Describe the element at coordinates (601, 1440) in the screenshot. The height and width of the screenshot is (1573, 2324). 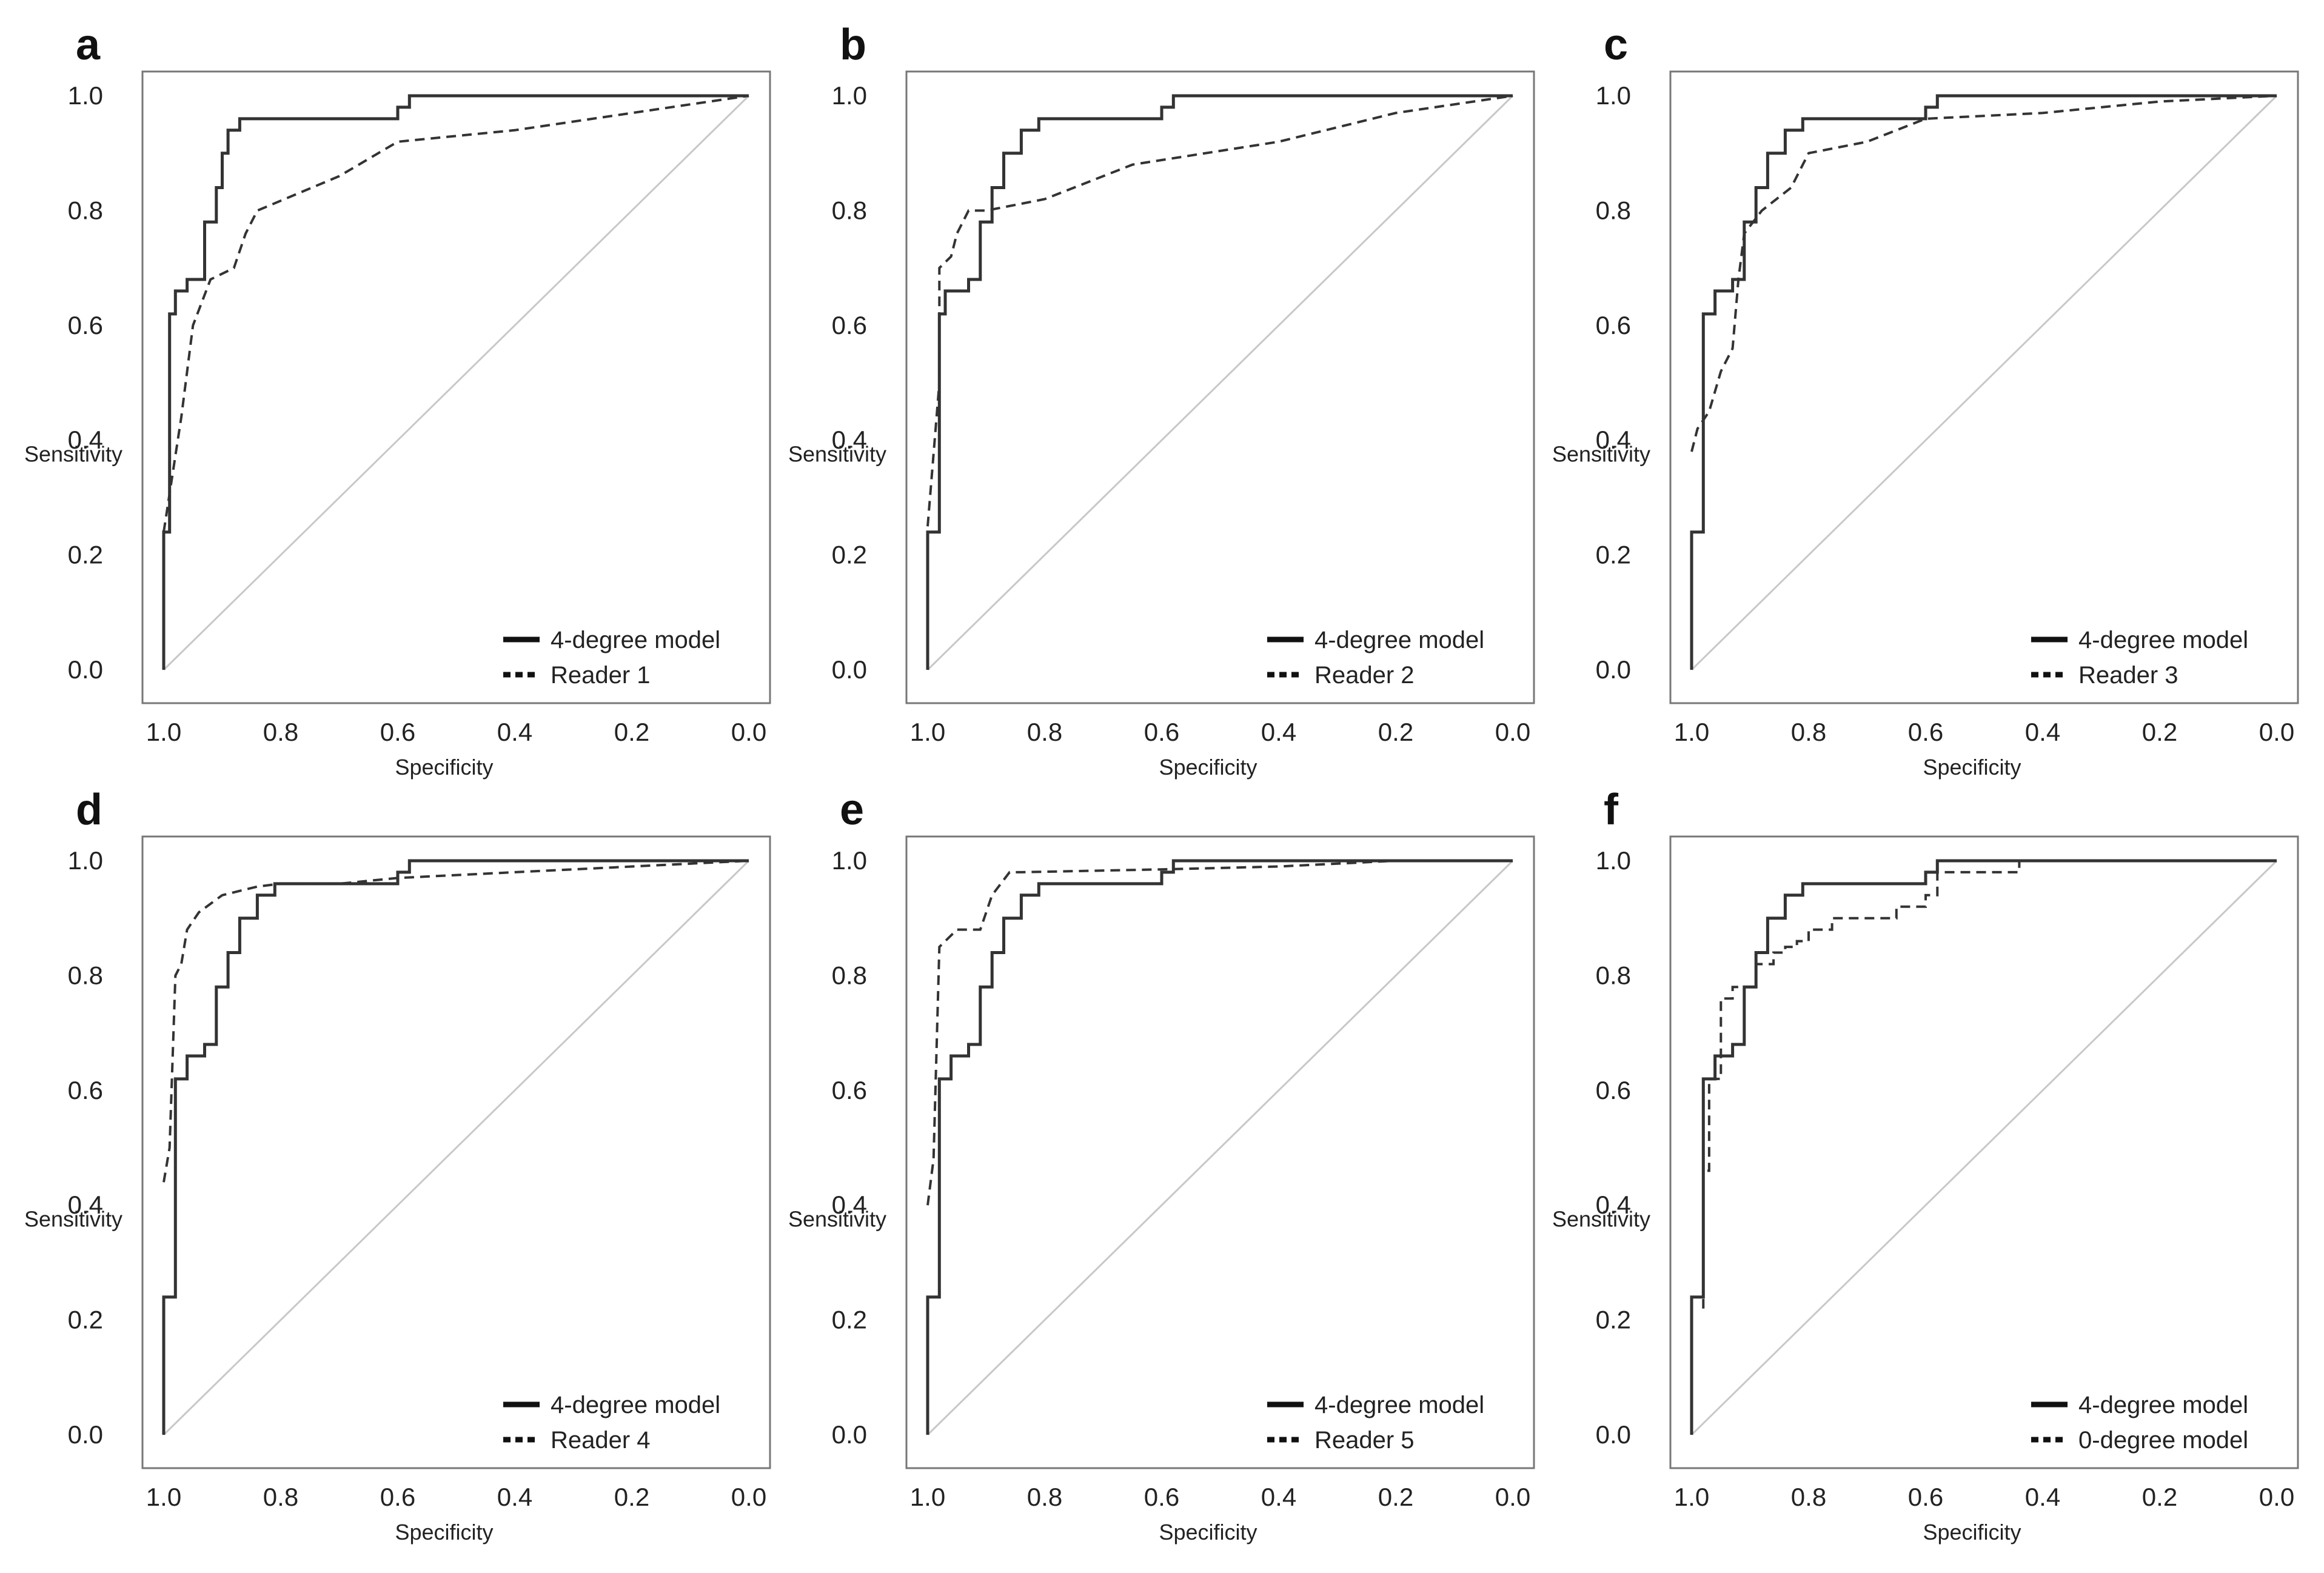
I see `legend-label: Reader 4` at that location.